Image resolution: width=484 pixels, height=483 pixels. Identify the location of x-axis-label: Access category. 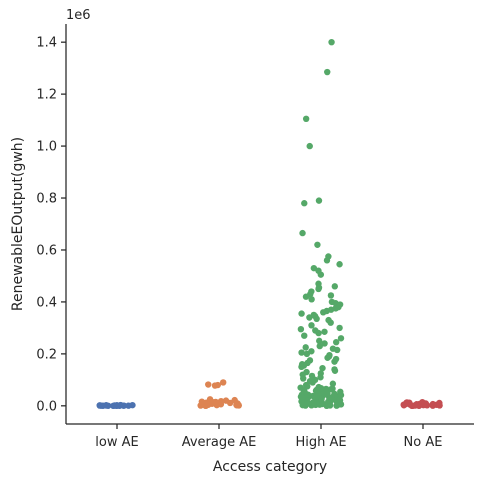
(270, 467).